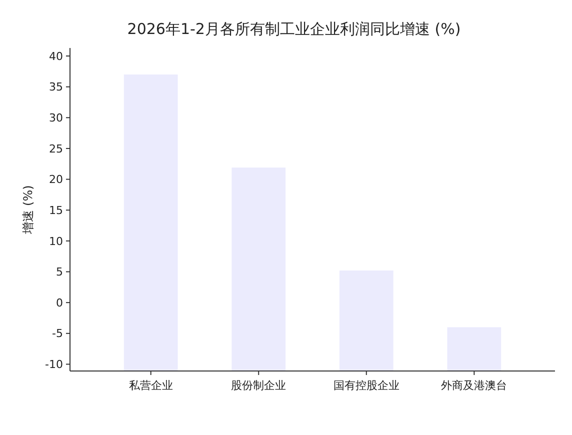  Describe the element at coordinates (56, 210) in the screenshot. I see `y-tick-label: 15` at that location.